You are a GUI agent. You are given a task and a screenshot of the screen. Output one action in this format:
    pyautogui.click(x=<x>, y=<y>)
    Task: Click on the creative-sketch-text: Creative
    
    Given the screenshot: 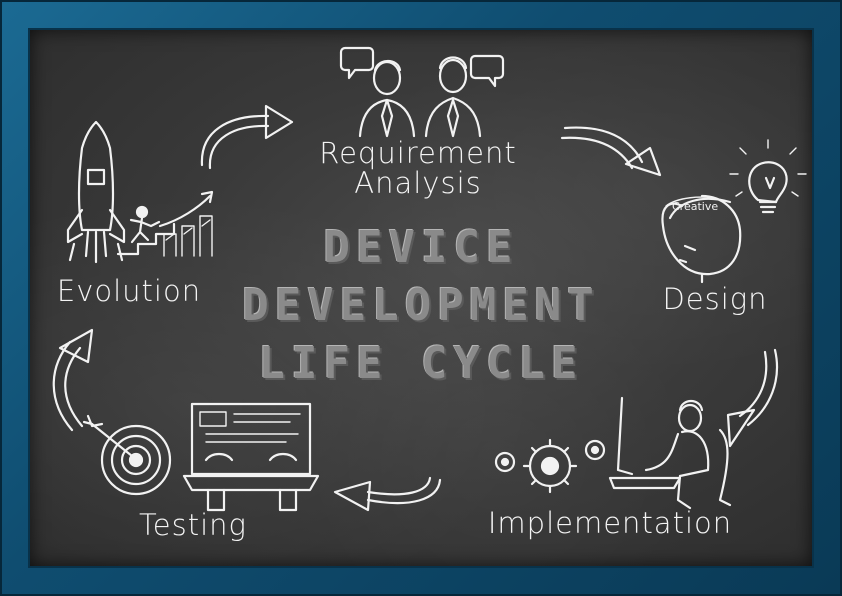 What is the action you would take?
    pyautogui.click(x=695, y=206)
    